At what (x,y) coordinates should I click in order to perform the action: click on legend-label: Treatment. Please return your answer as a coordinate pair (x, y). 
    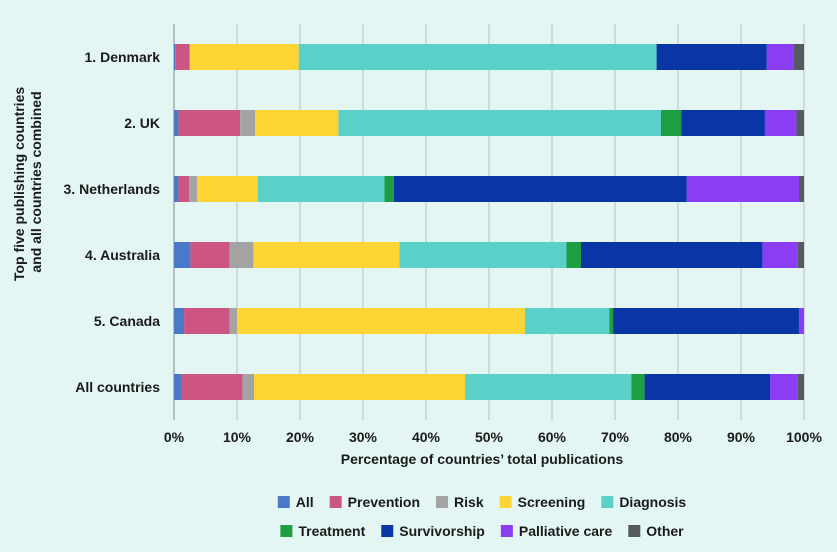
    Looking at the image, I should click on (331, 531).